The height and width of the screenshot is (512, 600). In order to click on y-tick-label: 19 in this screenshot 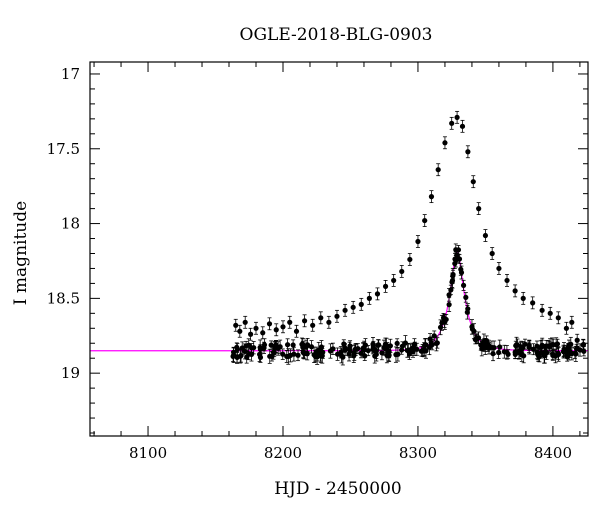, I will do `click(70, 373)`.